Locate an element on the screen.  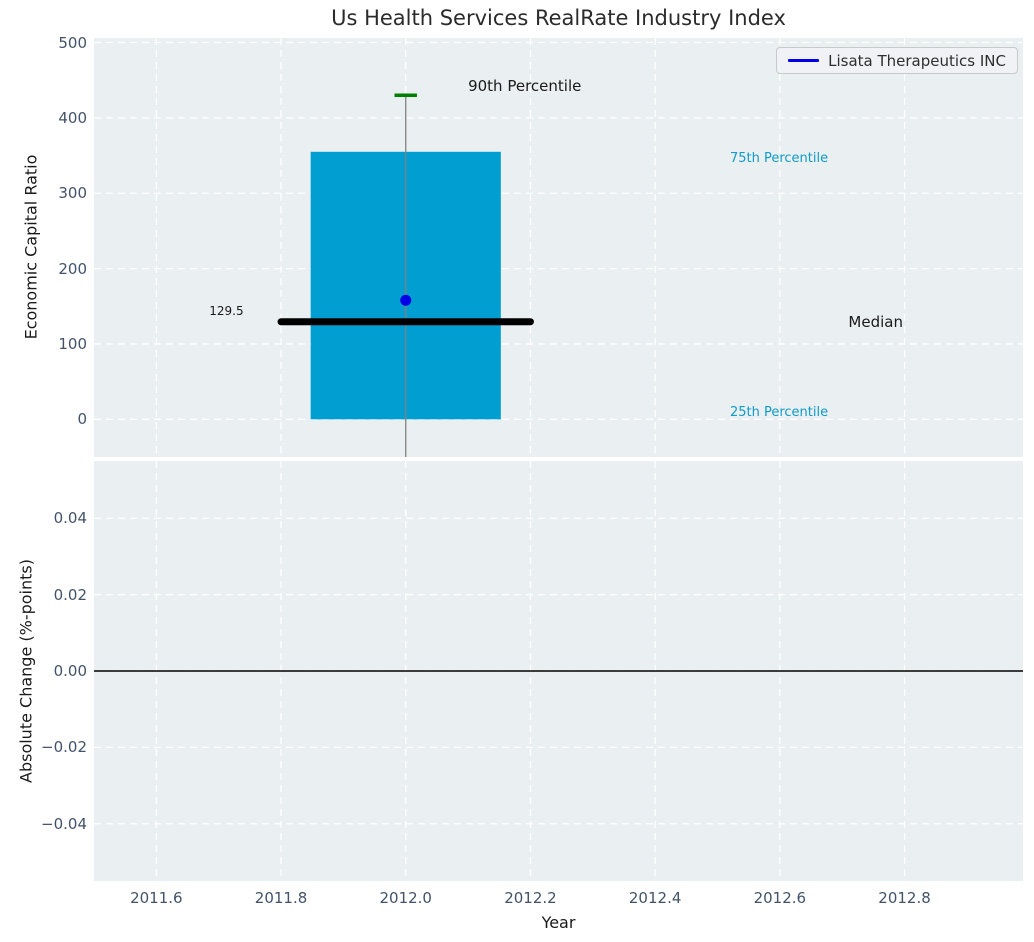
x-tick-label: 2012.2 is located at coordinates (530, 898).